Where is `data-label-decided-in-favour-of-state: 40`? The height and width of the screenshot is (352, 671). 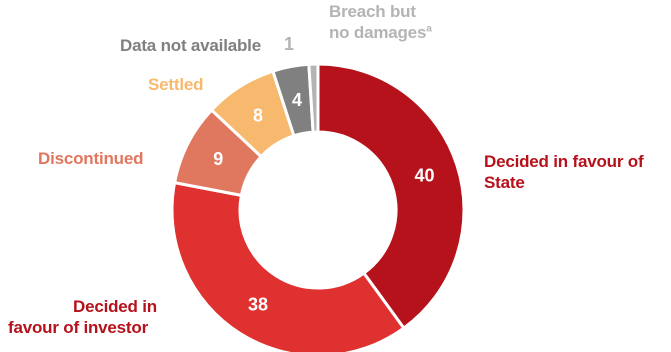 data-label-decided-in-favour-of-state: 40 is located at coordinates (425, 175).